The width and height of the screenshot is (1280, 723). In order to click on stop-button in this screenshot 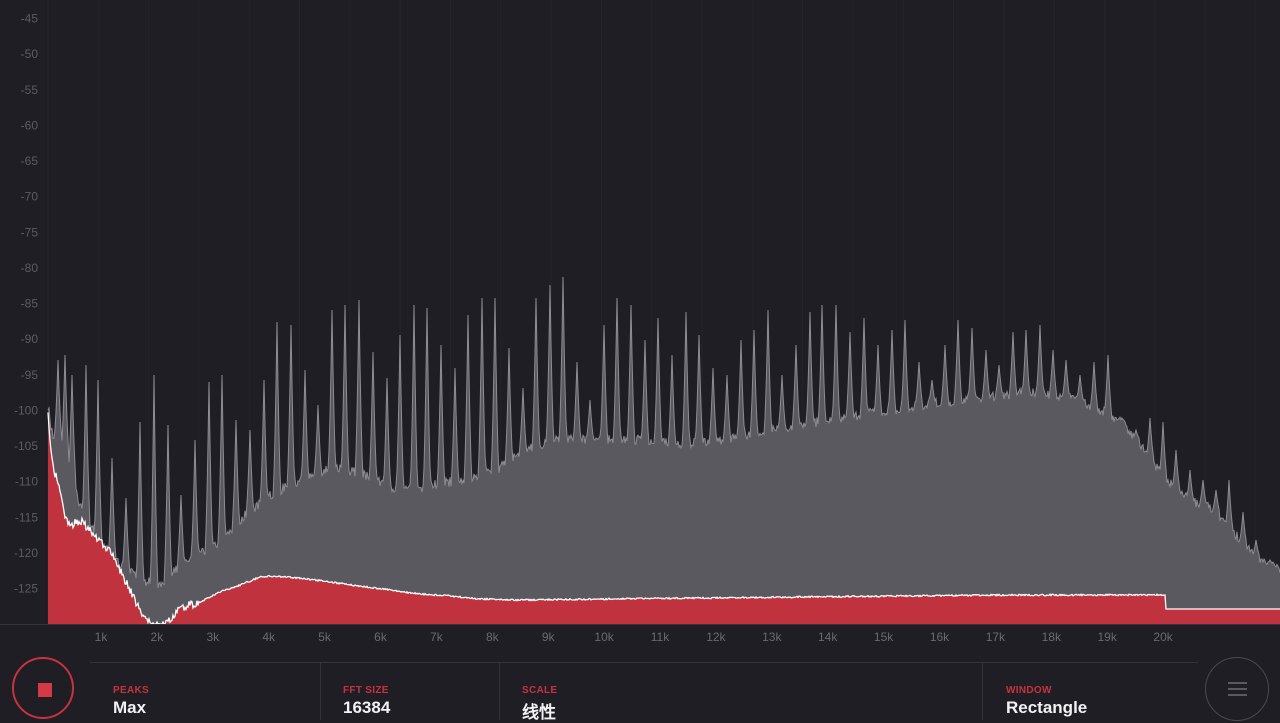, I will do `click(43, 688)`.